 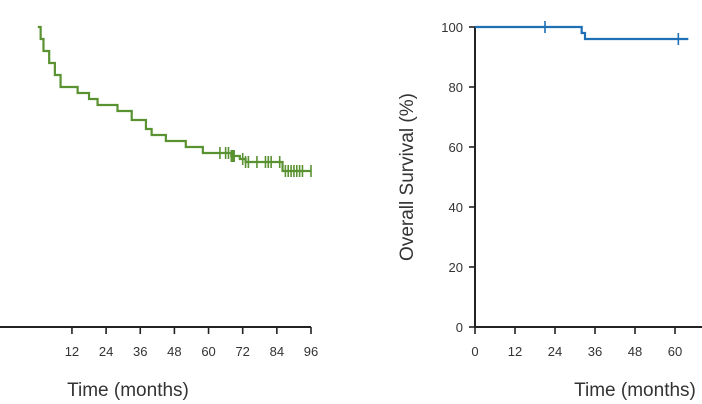 I want to click on y-tick-label: 40, so click(x=456, y=207).